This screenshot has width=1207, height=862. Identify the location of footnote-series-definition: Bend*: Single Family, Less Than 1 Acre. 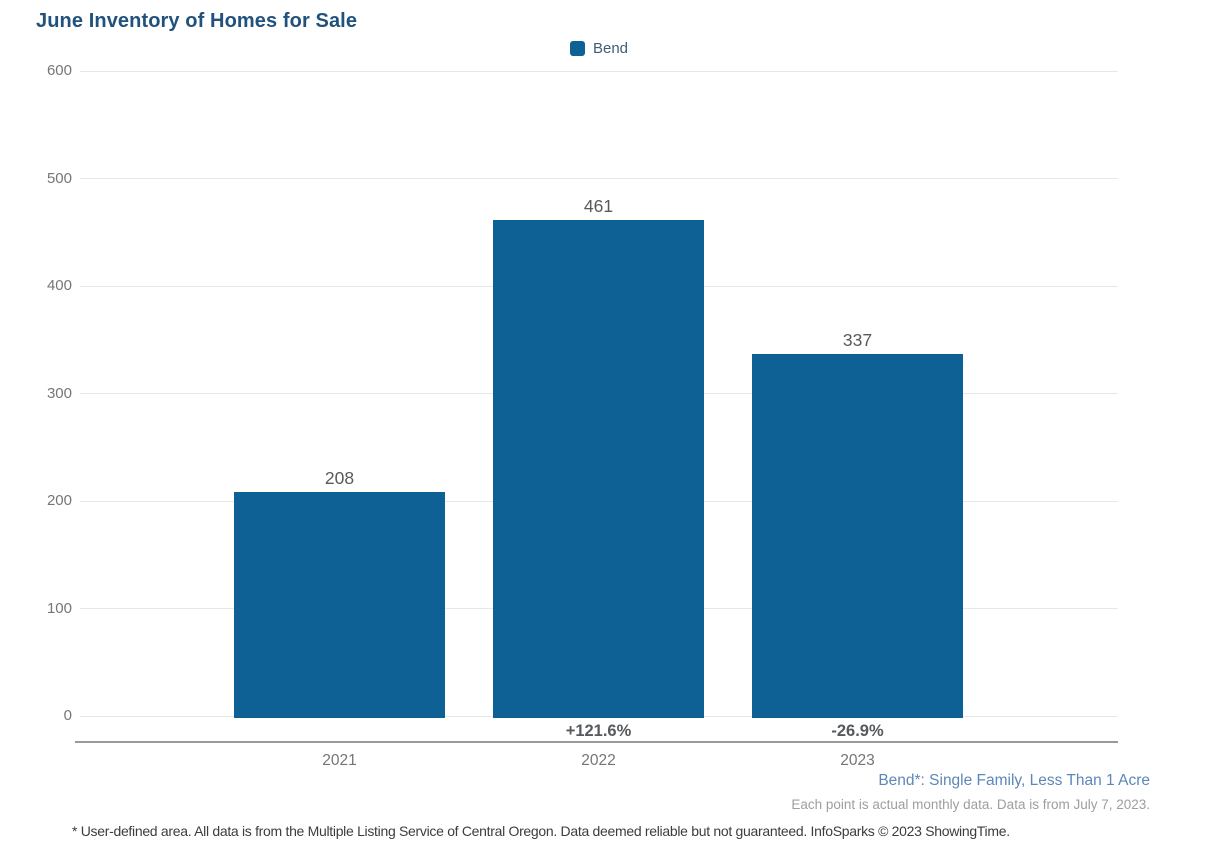
(1014, 780).